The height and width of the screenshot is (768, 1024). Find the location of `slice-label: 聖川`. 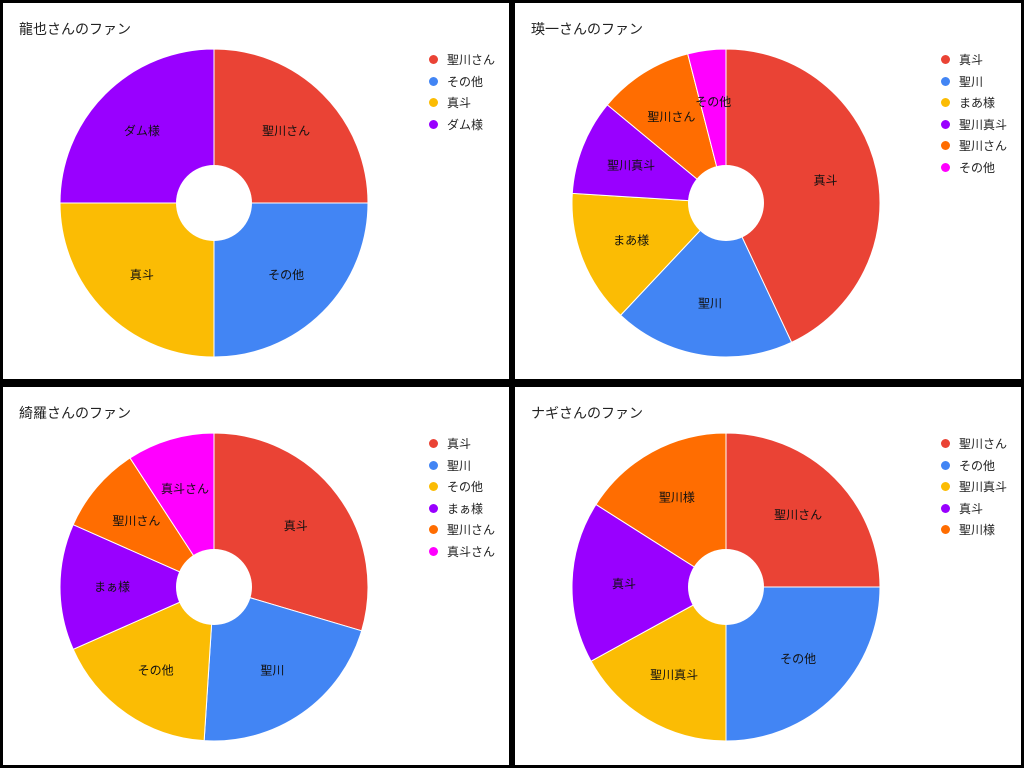

slice-label: 聖川 is located at coordinates (272, 671).